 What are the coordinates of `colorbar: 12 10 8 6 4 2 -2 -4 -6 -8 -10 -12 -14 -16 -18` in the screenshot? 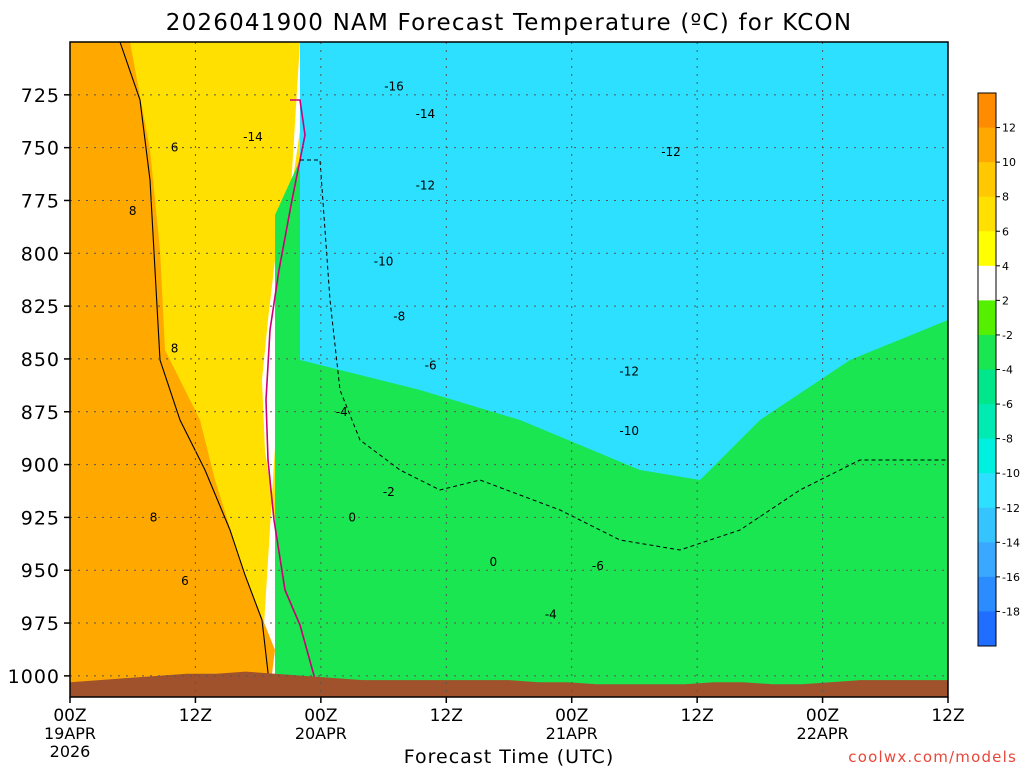 It's located at (998, 369).